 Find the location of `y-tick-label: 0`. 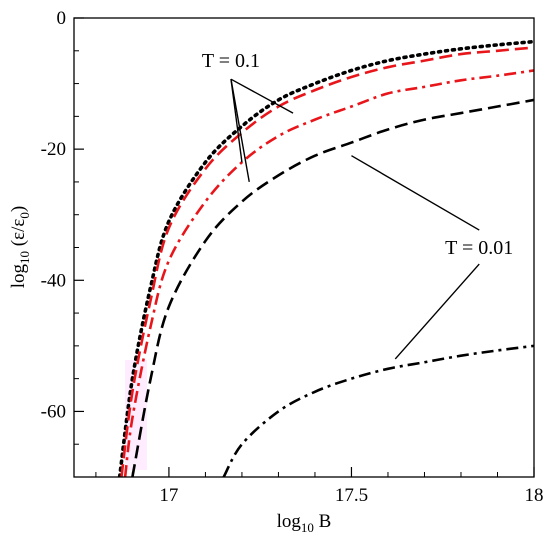

y-tick-label: 0 is located at coordinates (62, 18).